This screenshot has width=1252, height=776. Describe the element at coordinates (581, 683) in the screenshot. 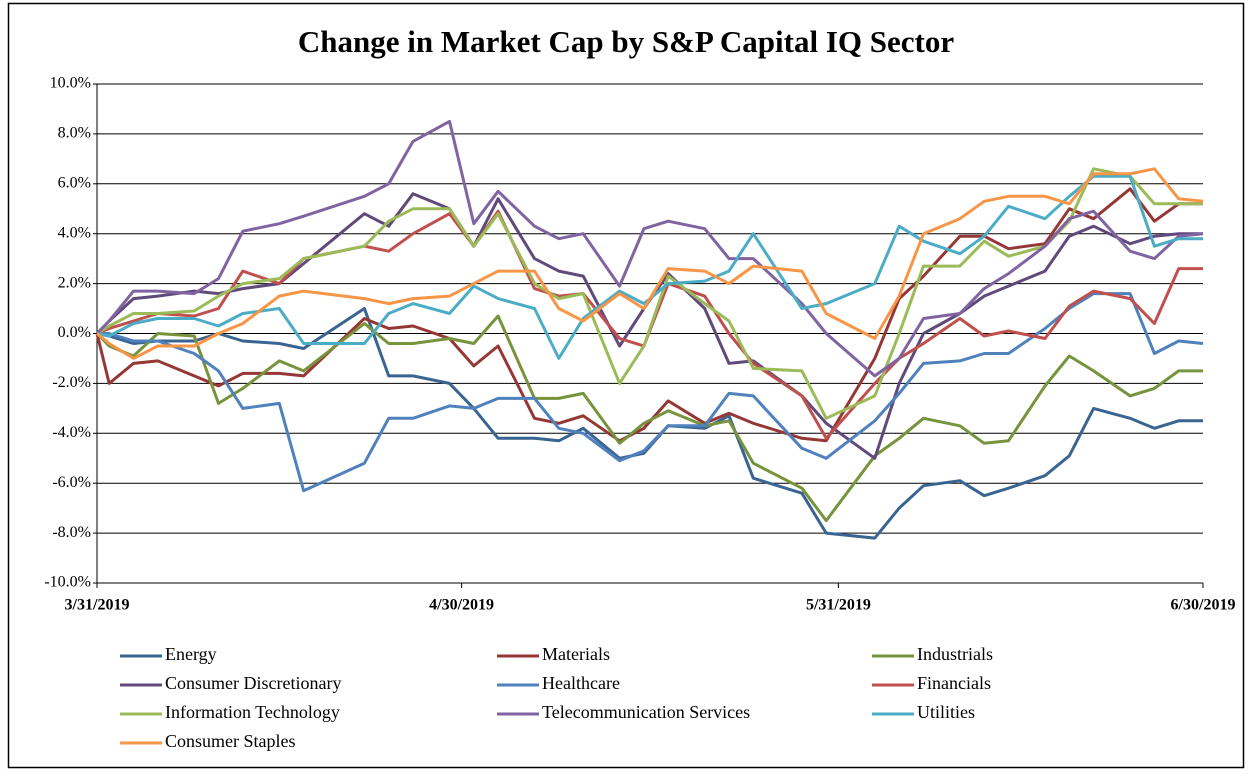

I see `legend-label: Healthcare` at that location.